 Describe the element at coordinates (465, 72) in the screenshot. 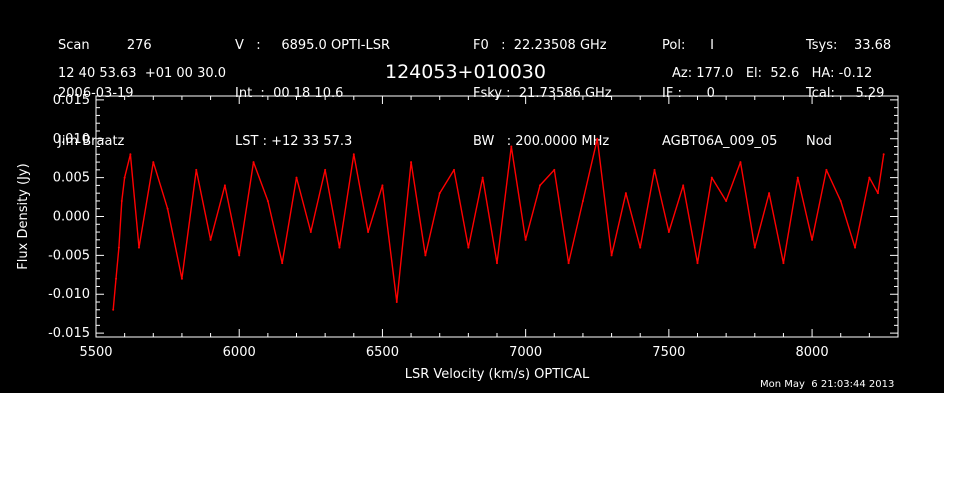

I see `source-name: 124053+010030` at that location.